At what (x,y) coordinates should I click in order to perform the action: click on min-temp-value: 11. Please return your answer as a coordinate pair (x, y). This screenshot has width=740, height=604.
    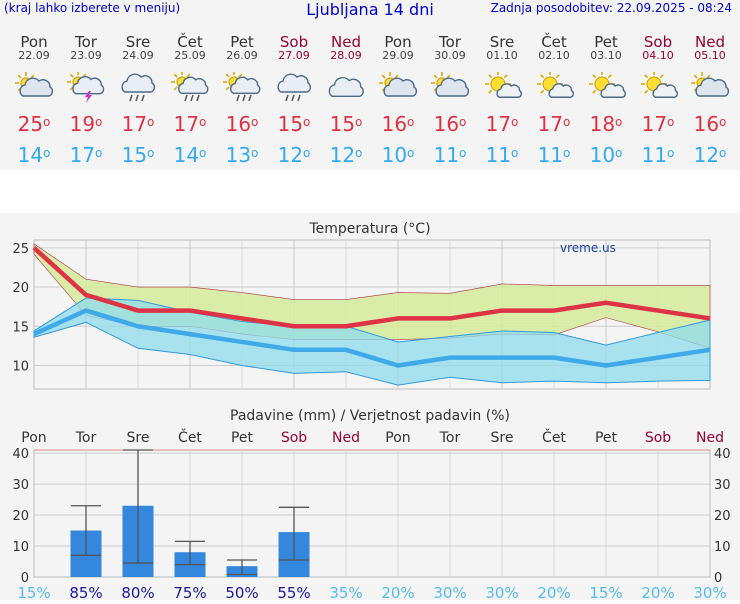
    Looking at the image, I should click on (654, 155).